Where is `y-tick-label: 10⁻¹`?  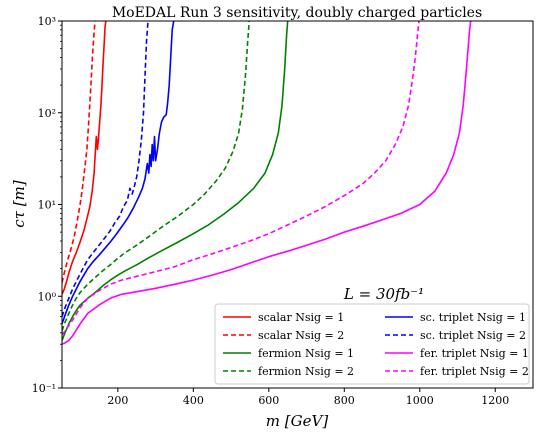 y-tick-label: 10⁻¹ is located at coordinates (44, 388).